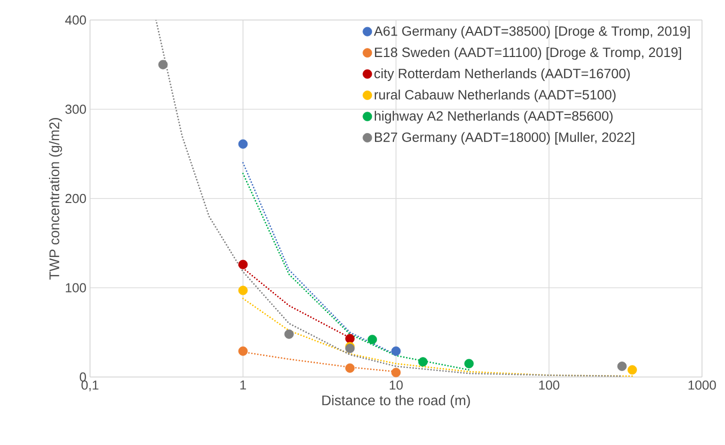  Describe the element at coordinates (396, 401) in the screenshot. I see `x-axis-title: Distance to the road (m)` at that location.